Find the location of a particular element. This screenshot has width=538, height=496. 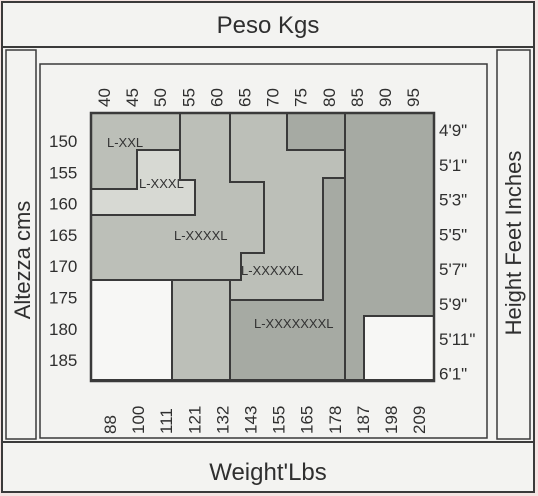

feet-tick-label: 4'9" is located at coordinates (453, 130).